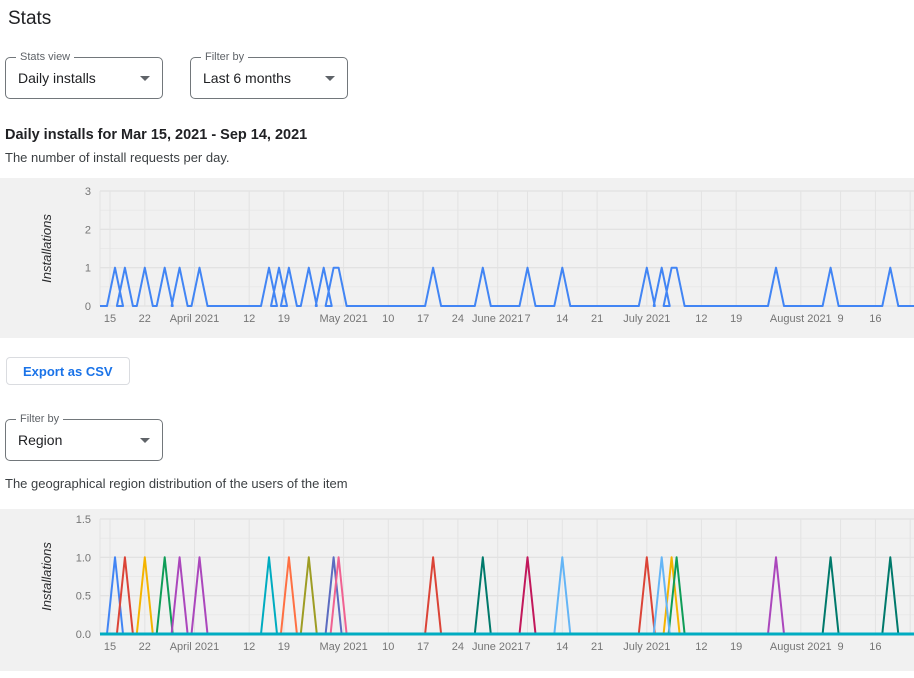 Image resolution: width=914 pixels, height=678 pixels. I want to click on period-filter-label: Filter by, so click(225, 57).